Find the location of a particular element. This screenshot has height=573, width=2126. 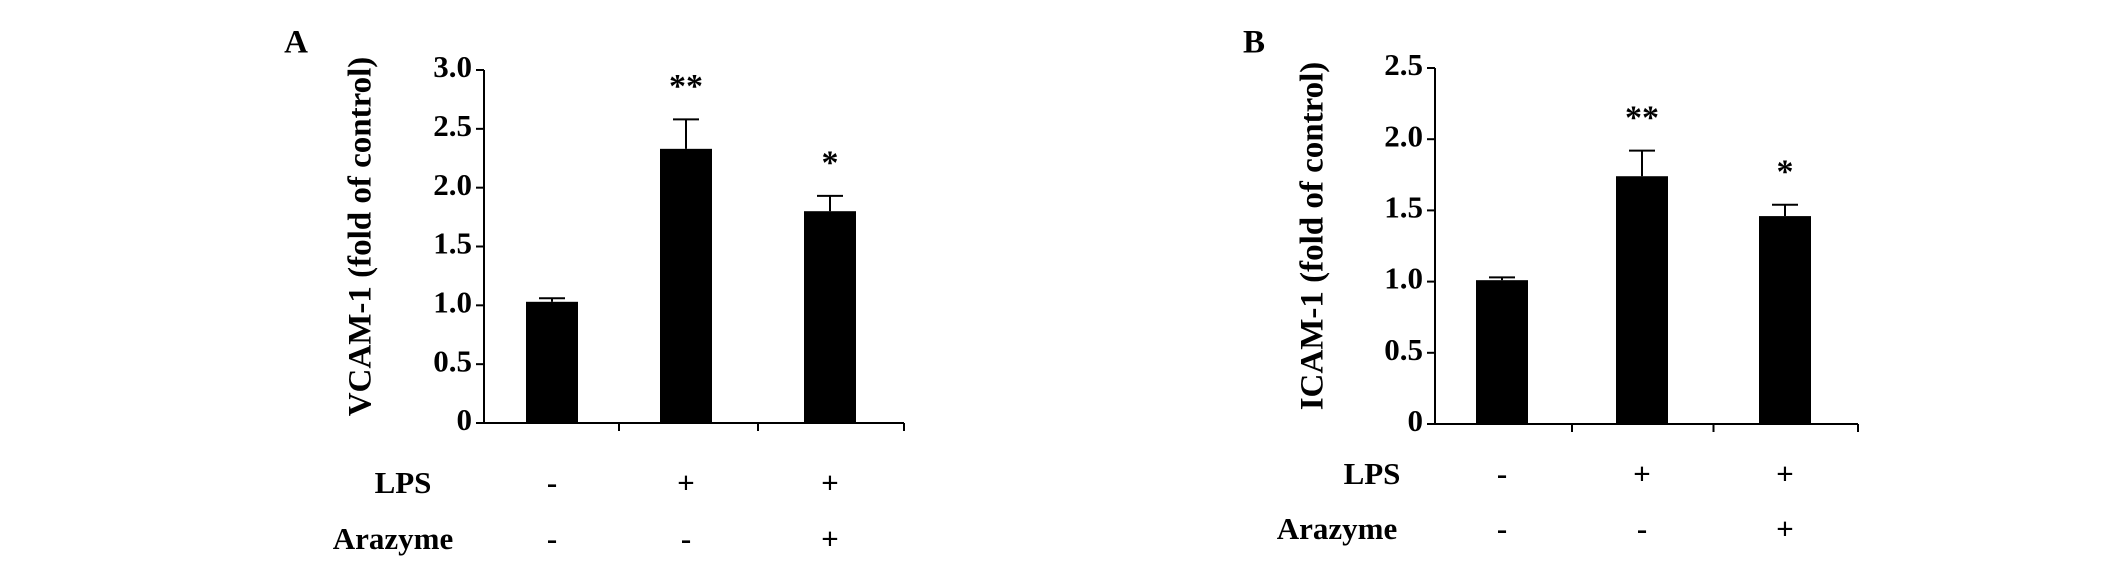

panel-label: A is located at coordinates (296, 43).